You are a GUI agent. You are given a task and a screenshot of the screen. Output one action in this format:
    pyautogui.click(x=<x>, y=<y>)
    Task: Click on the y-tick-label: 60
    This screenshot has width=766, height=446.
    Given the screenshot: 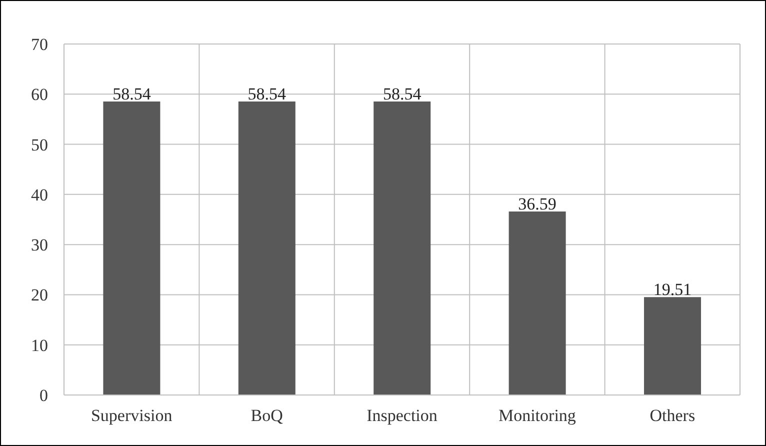 What is the action you would take?
    pyautogui.click(x=39, y=94)
    